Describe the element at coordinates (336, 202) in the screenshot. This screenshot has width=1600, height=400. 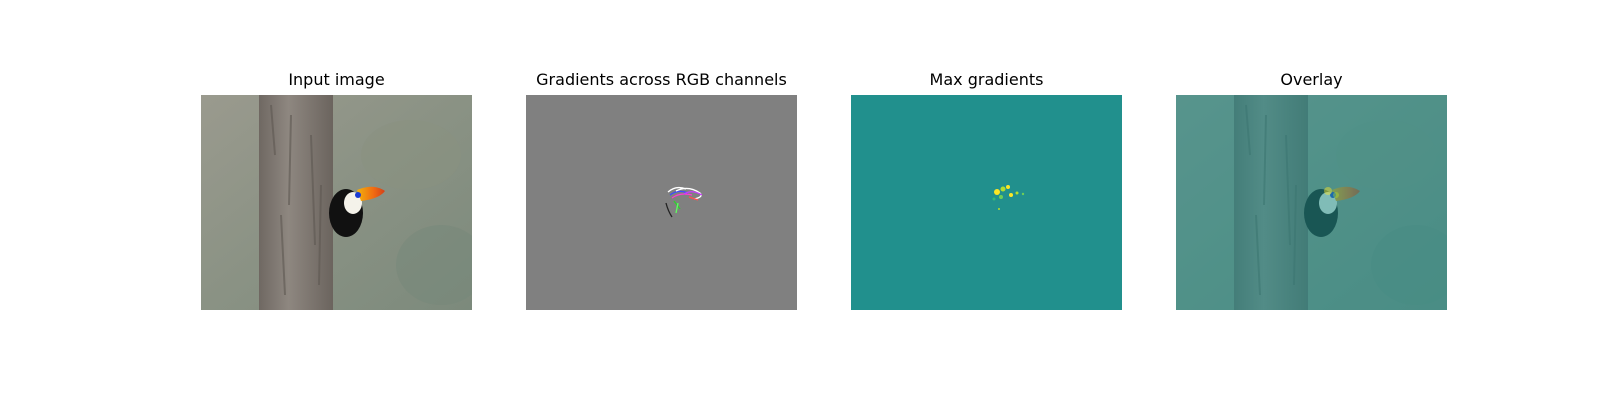
I see `input-image` at that location.